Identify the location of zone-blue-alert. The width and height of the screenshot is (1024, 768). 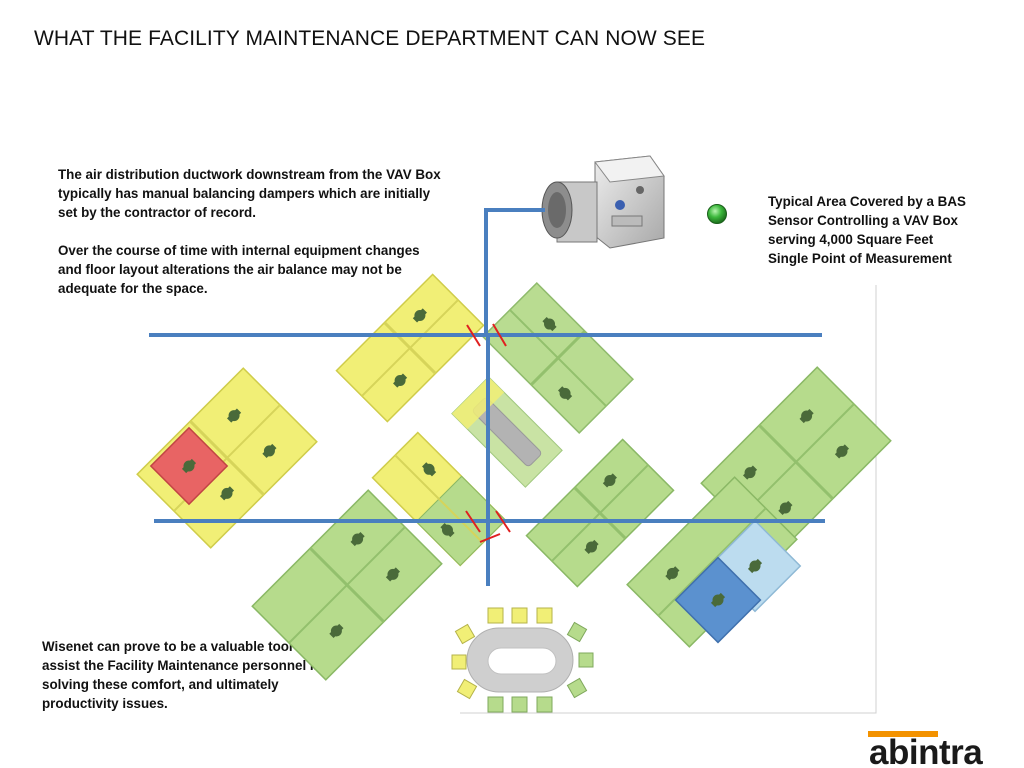
(718, 600).